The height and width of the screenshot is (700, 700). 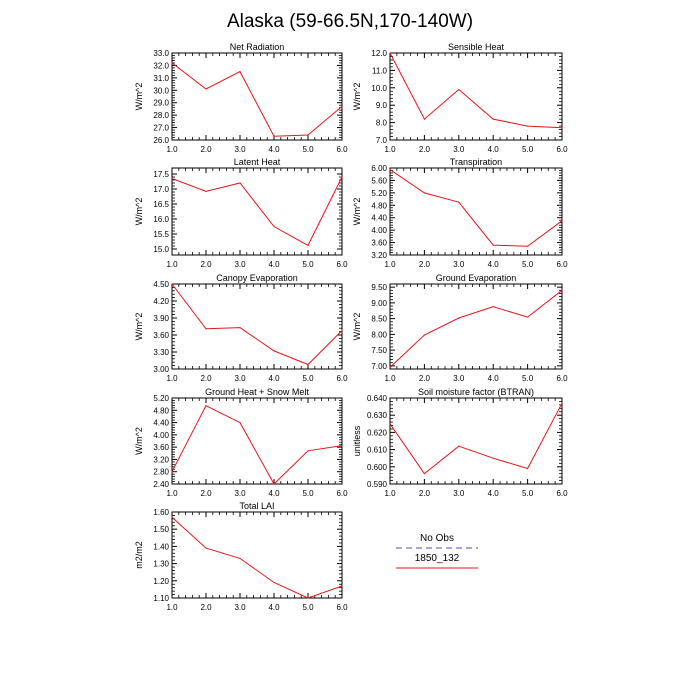 I want to click on y-tick-label: 17.5, so click(x=161, y=174).